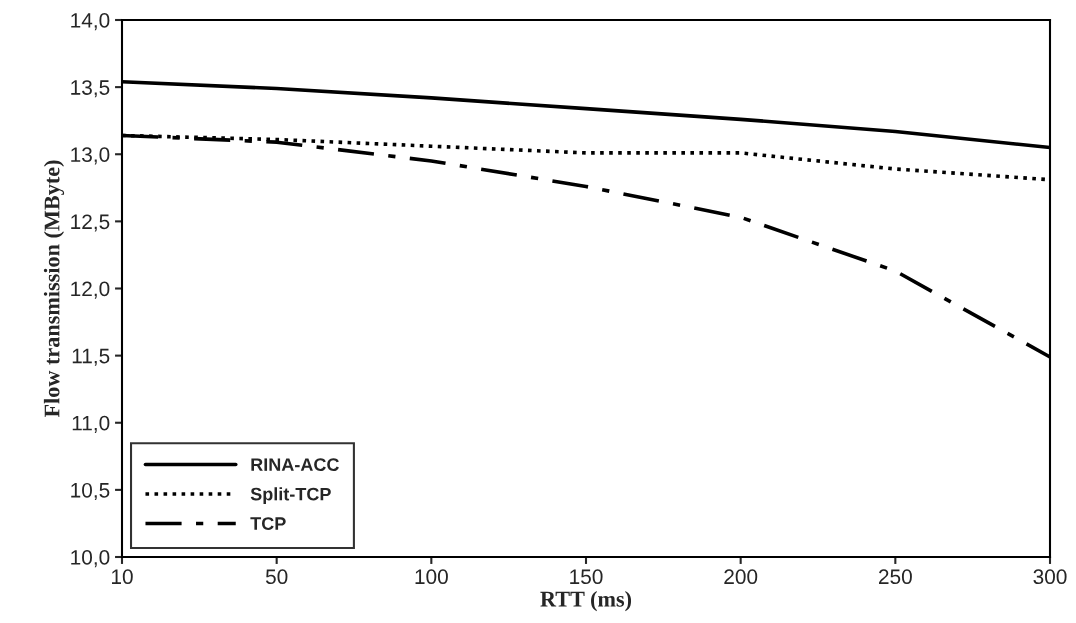 This screenshot has height=623, width=1076. I want to click on y-tick-label: 11,5, so click(91, 357).